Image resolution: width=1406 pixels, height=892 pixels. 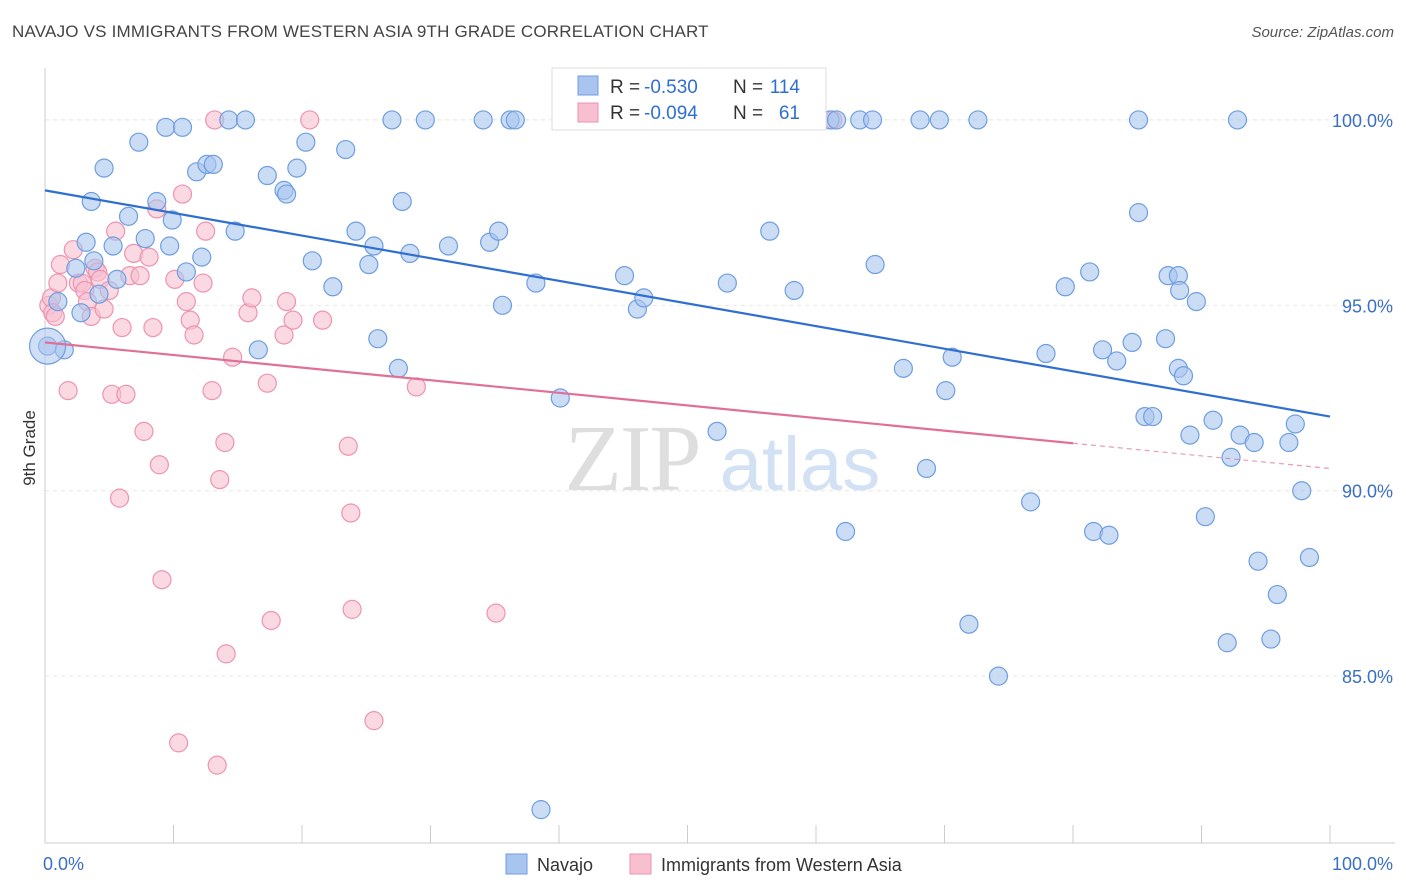 I want to click on bottom-legend-label-navajo: Navajo, so click(x=565, y=865).